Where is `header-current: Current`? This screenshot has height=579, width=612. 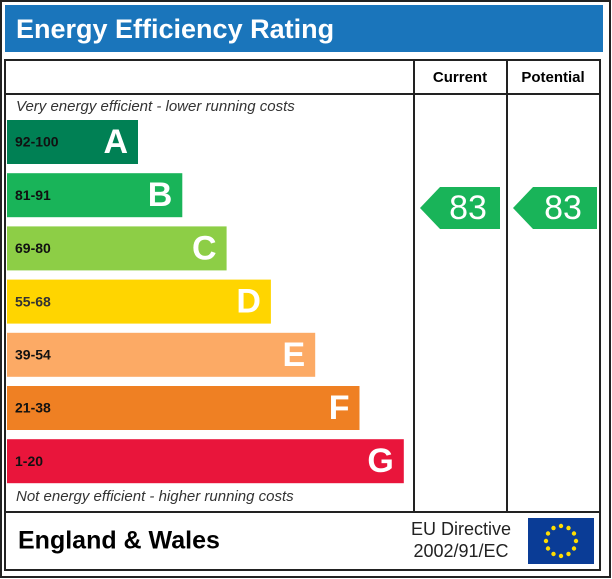
header-current: Current is located at coordinates (460, 77).